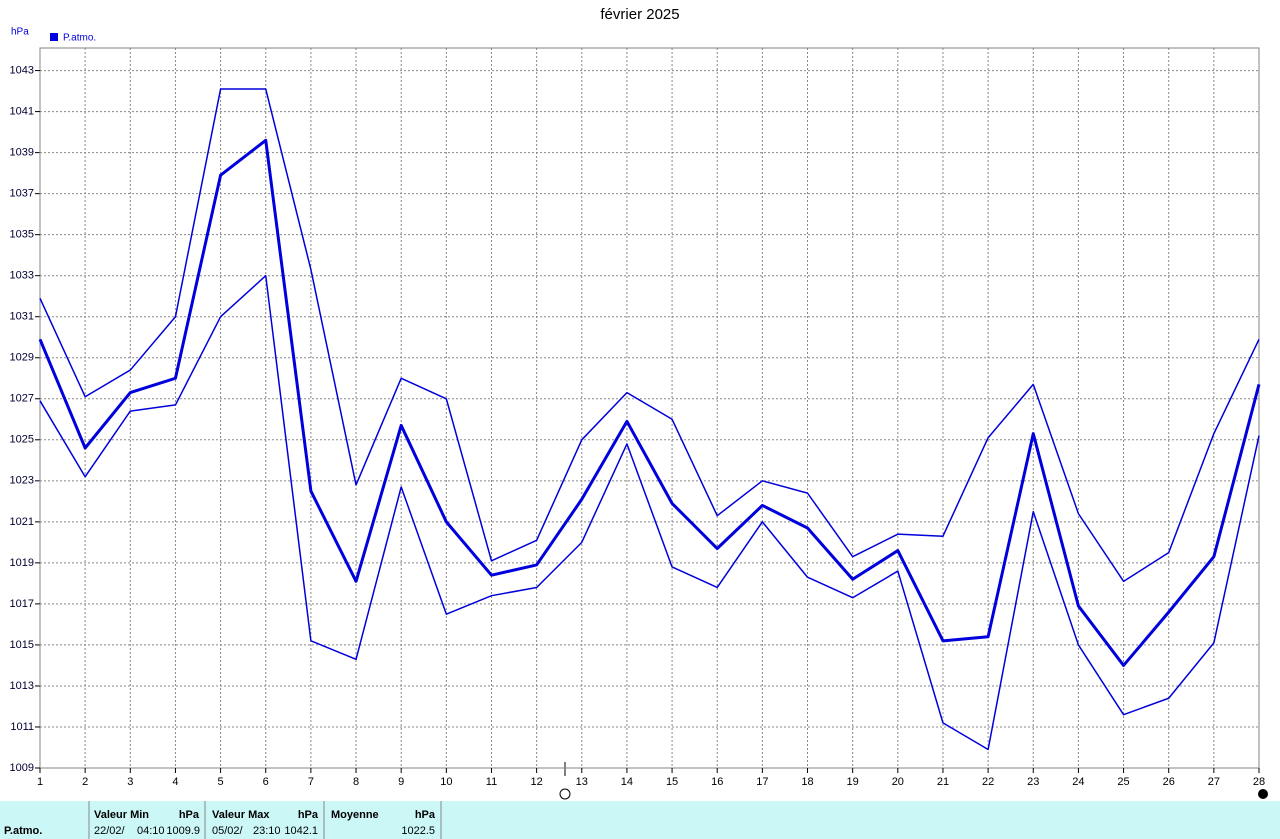  I want to click on x-tick-label: 22, so click(988, 782).